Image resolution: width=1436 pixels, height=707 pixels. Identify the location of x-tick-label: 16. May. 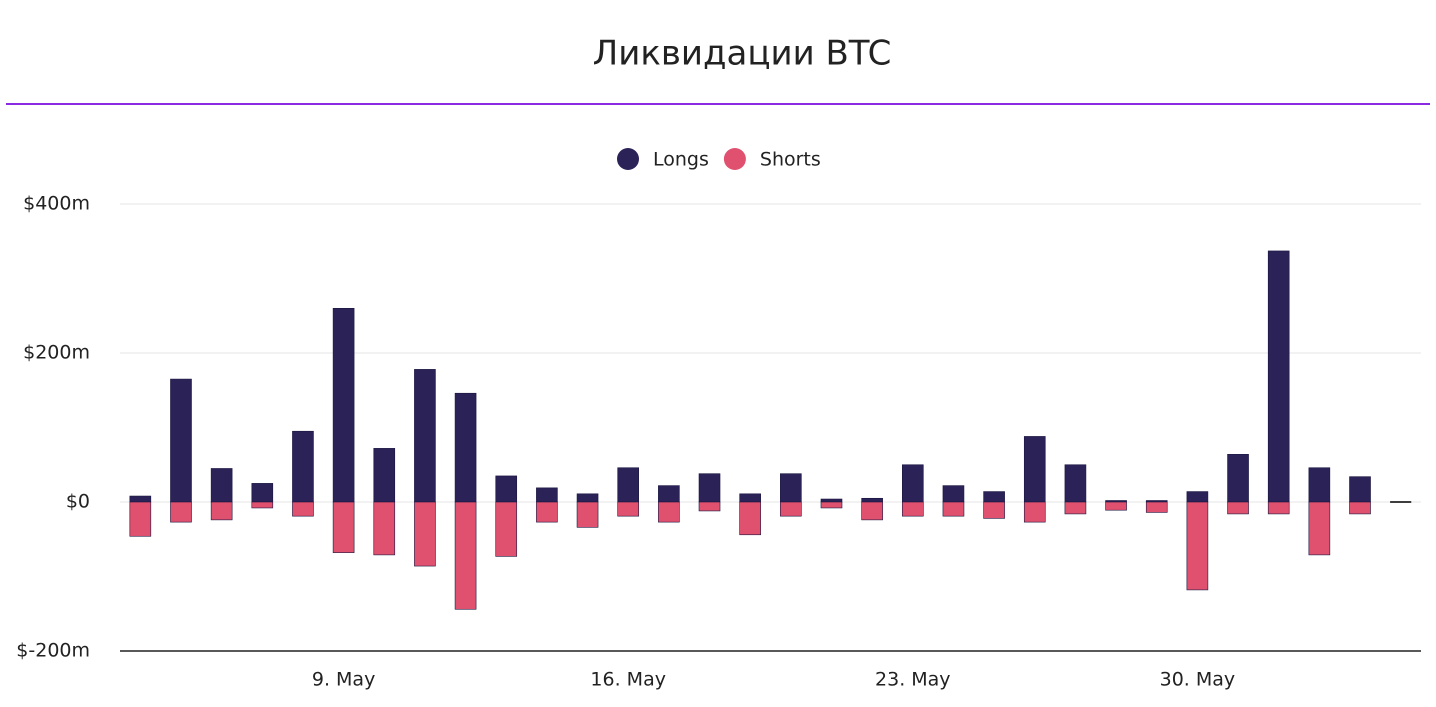
(628, 680).